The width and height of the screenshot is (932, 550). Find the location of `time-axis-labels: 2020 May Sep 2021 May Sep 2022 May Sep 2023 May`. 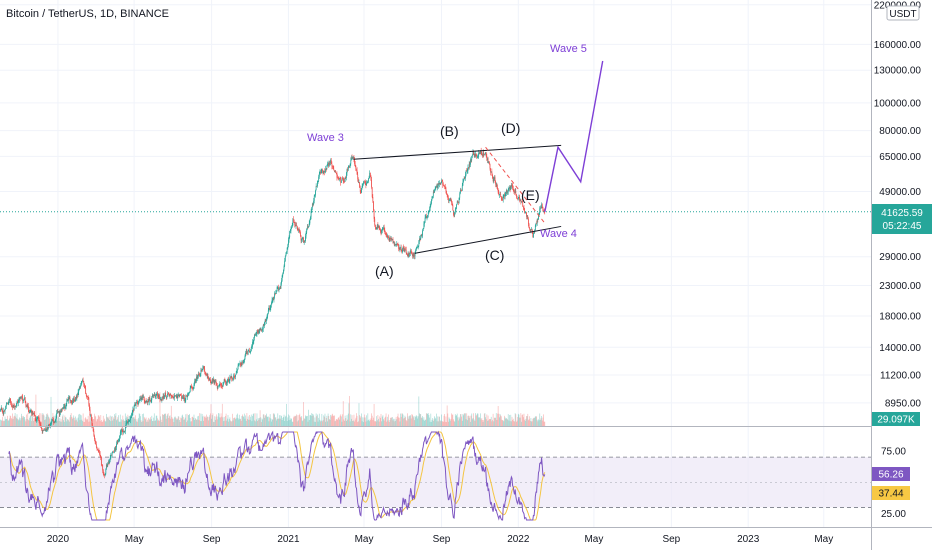

time-axis-labels: 2020 May Sep 2021 May Sep 2022 May Sep 2023 May is located at coordinates (440, 539).